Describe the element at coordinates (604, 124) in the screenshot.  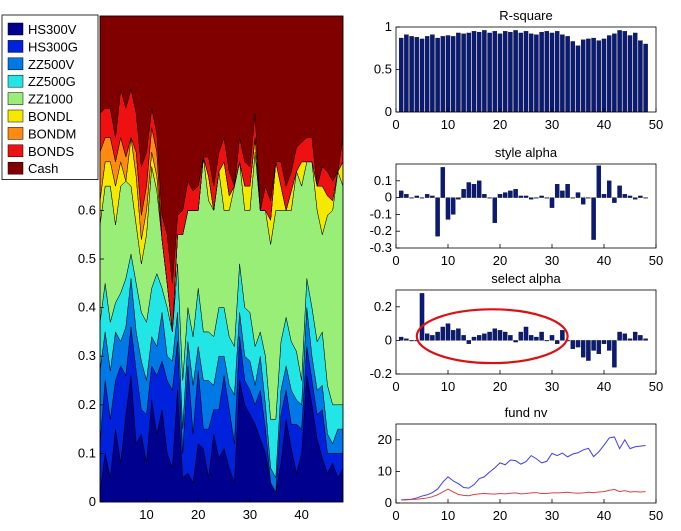
I see `x-tick-label: 40` at that location.